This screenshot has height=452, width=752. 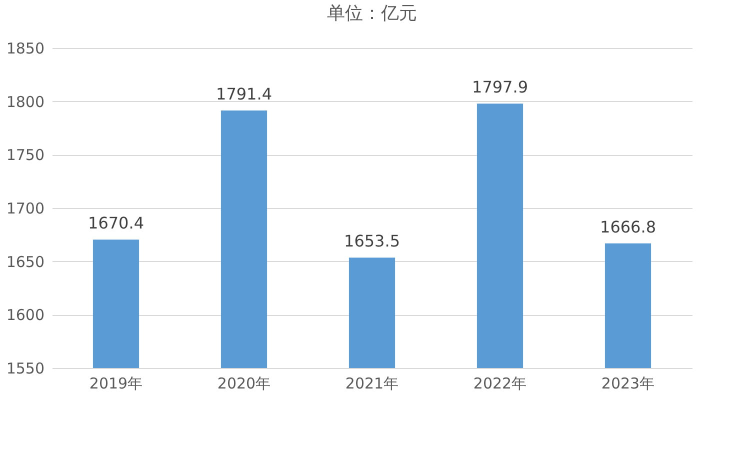 I want to click on y-tick-label: 1700, so click(x=25, y=209).